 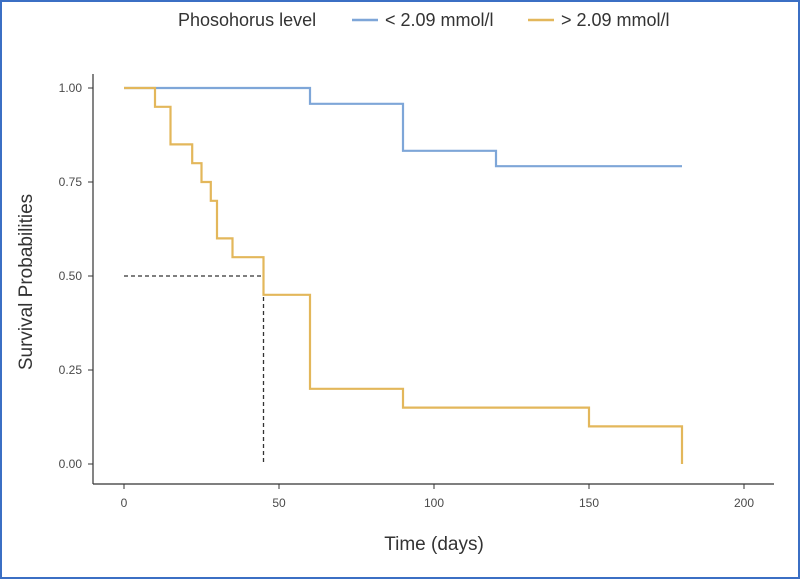 What do you see at coordinates (71, 276) in the screenshot?
I see `y-tick-label: 0.50` at bounding box center [71, 276].